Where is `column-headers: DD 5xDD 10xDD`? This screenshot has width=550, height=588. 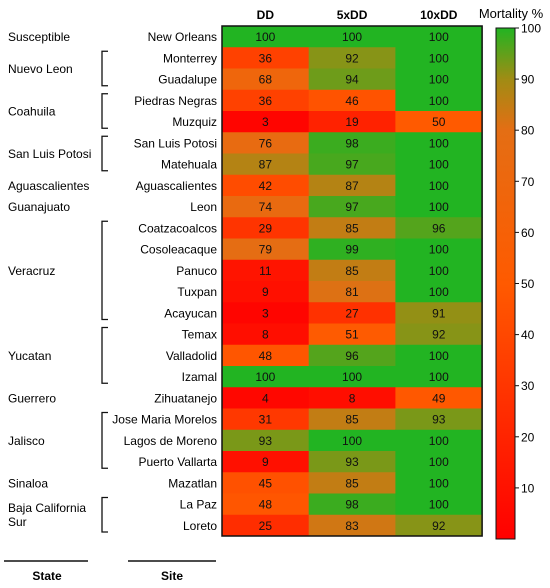 column-headers: DD 5xDD 10xDD is located at coordinates (357, 15).